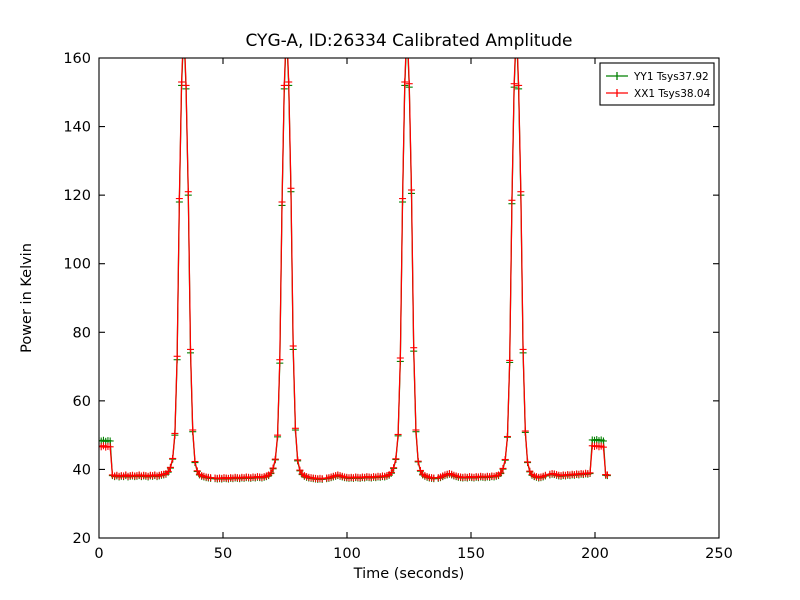  What do you see at coordinates (82, 470) in the screenshot?
I see `y-tick-label: 40` at bounding box center [82, 470].